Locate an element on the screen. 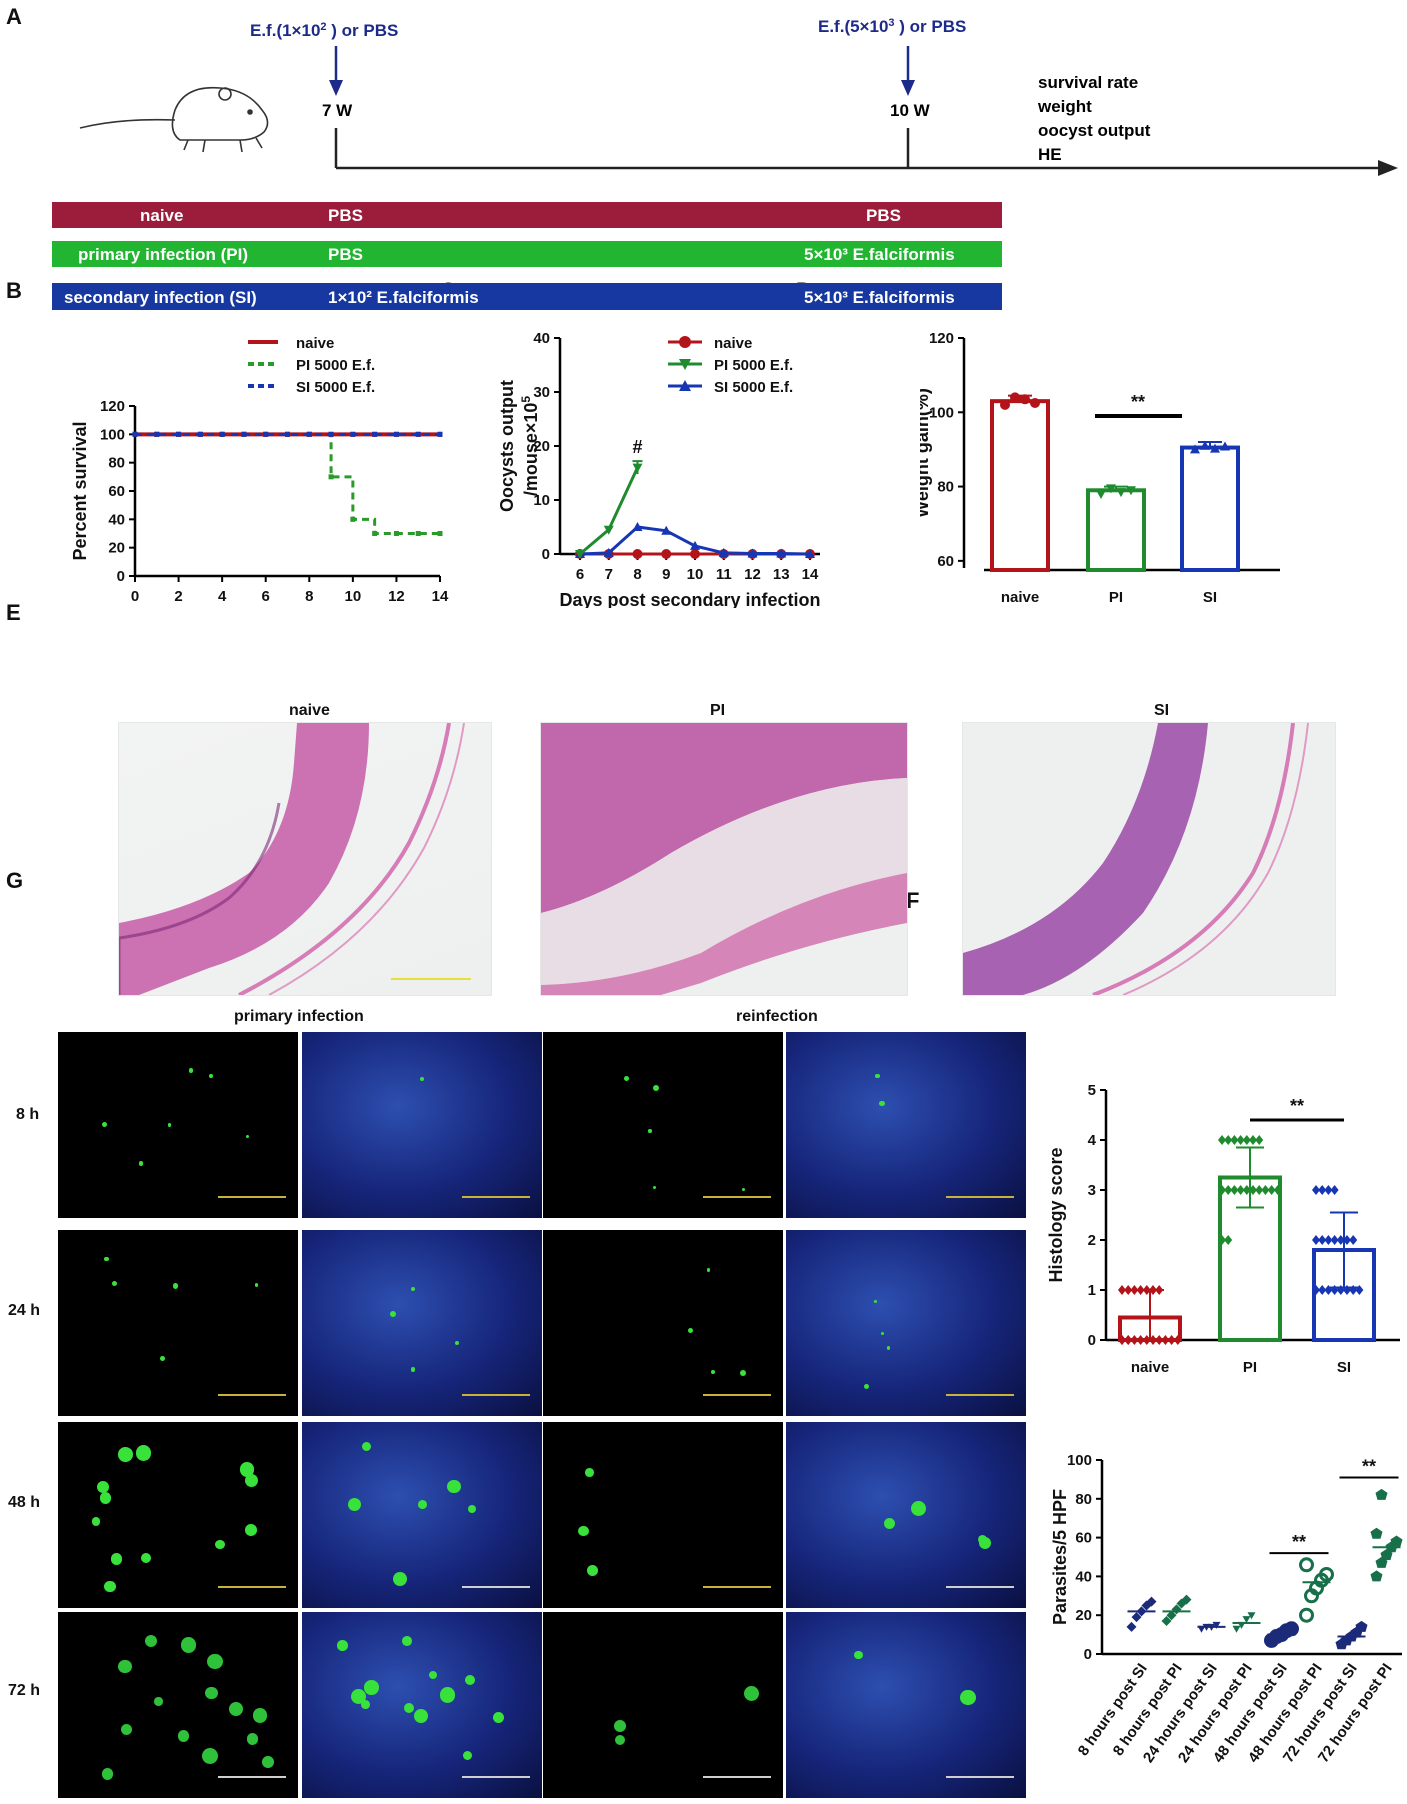  legend-label-1: PI 5000 E.f. is located at coordinates (753, 365).